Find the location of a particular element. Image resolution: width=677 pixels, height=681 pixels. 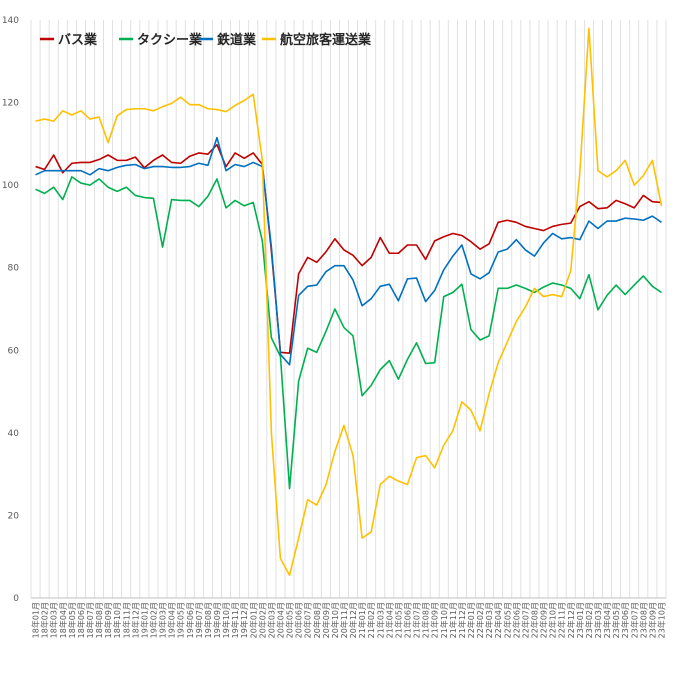

x-tick-label: 20年12月 is located at coordinates (353, 620).